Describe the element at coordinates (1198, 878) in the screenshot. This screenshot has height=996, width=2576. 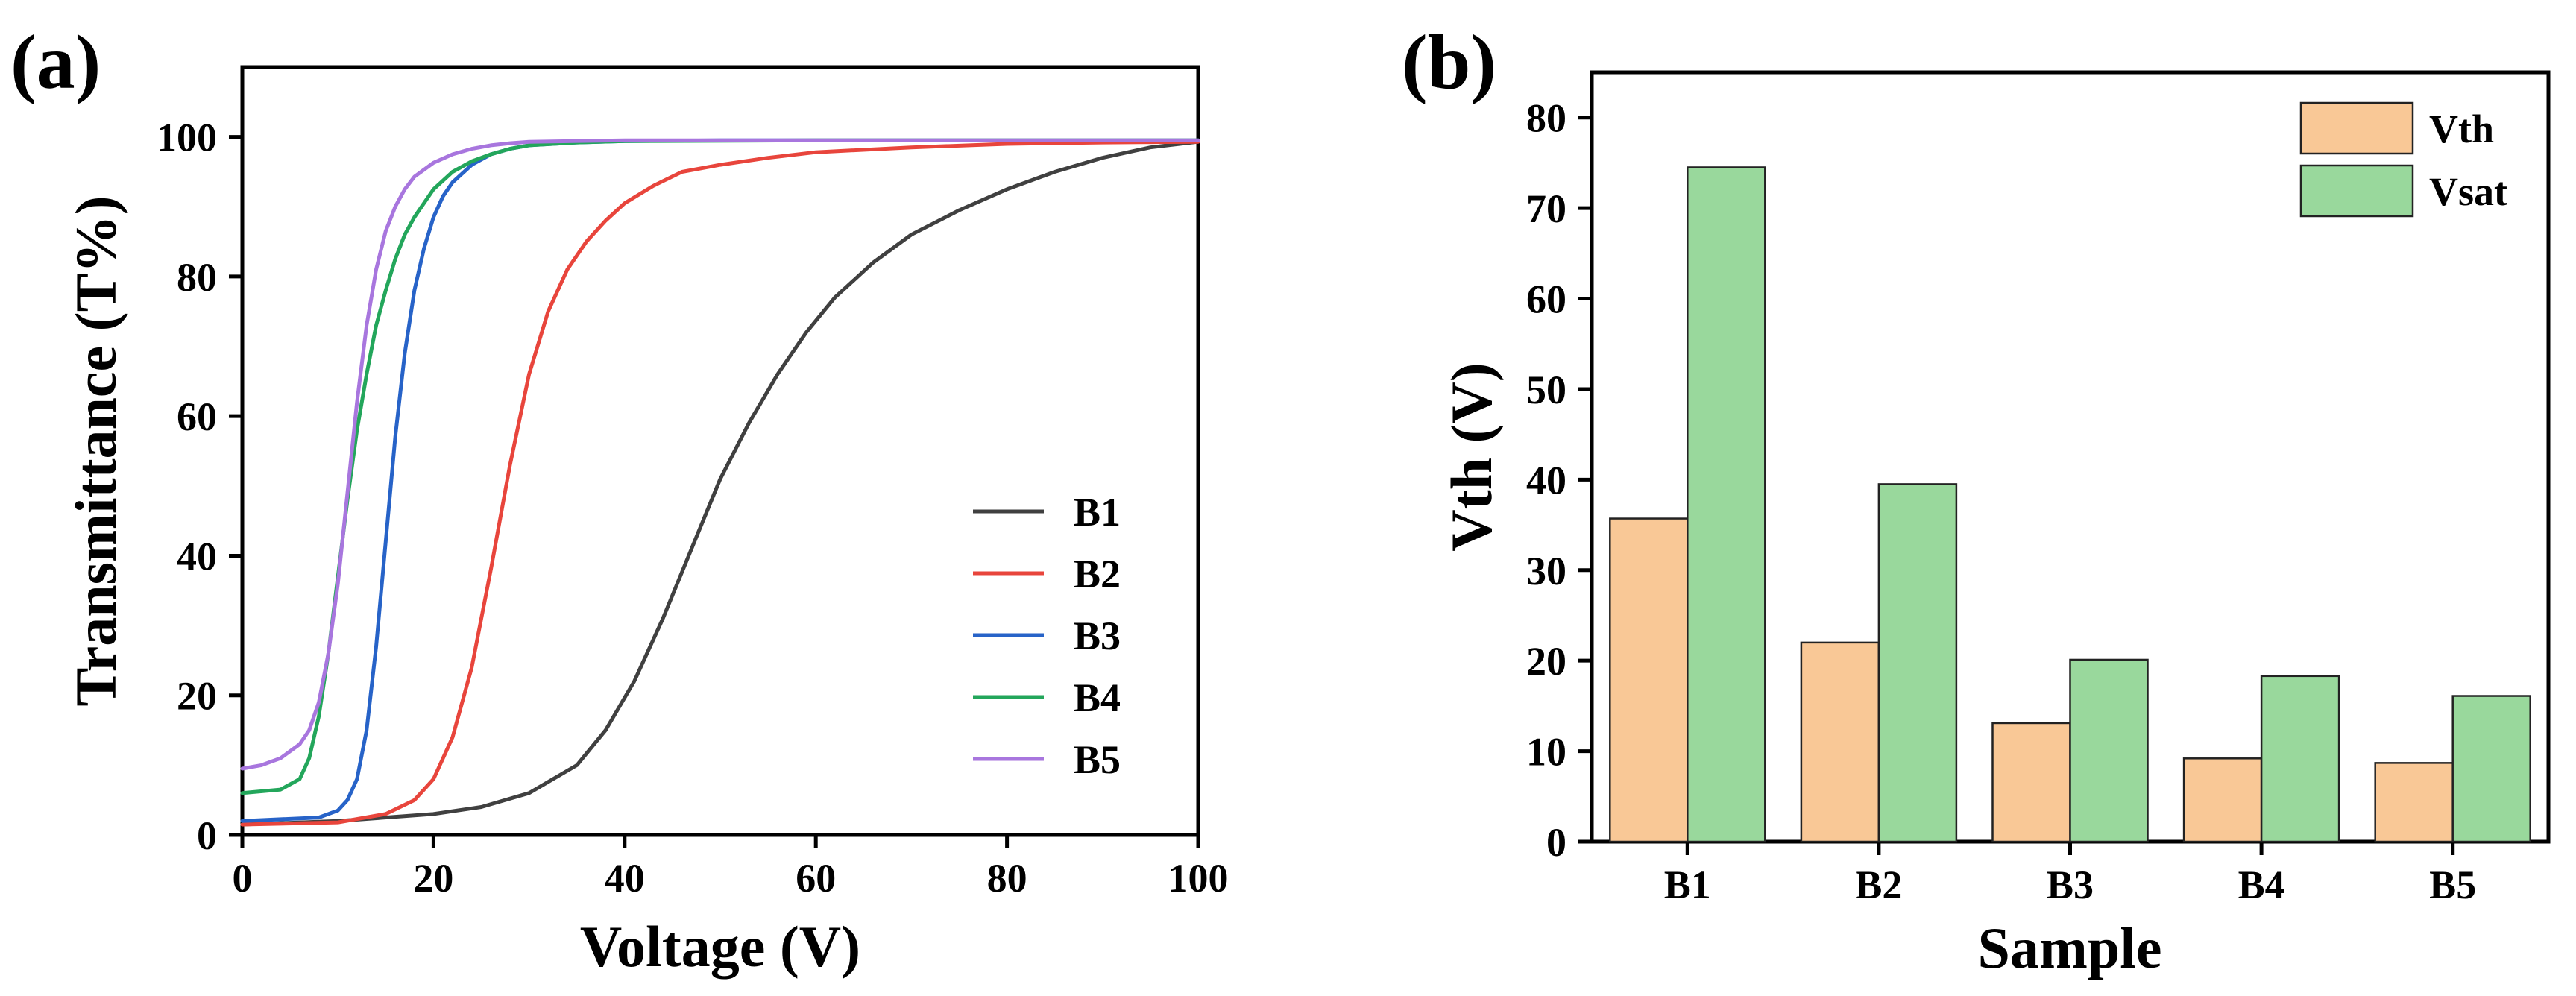
I see `x-tick-label: 100` at that location.